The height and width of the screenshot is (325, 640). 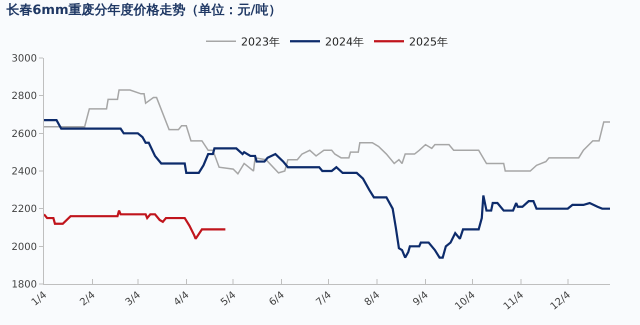 I want to click on y-tick-label: 2400, so click(x=24, y=172).